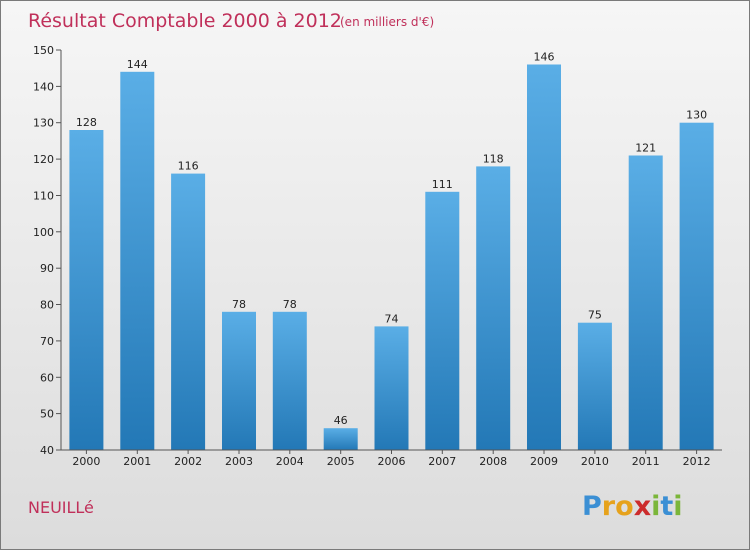  Describe the element at coordinates (696, 286) in the screenshot. I see `bar-2012` at that location.